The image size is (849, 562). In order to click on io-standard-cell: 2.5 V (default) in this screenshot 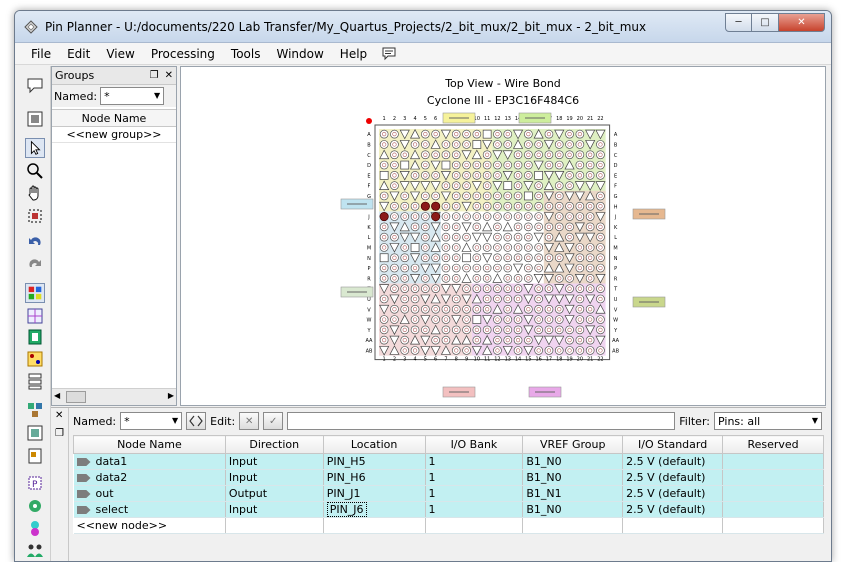, I will do `click(673, 461)`.